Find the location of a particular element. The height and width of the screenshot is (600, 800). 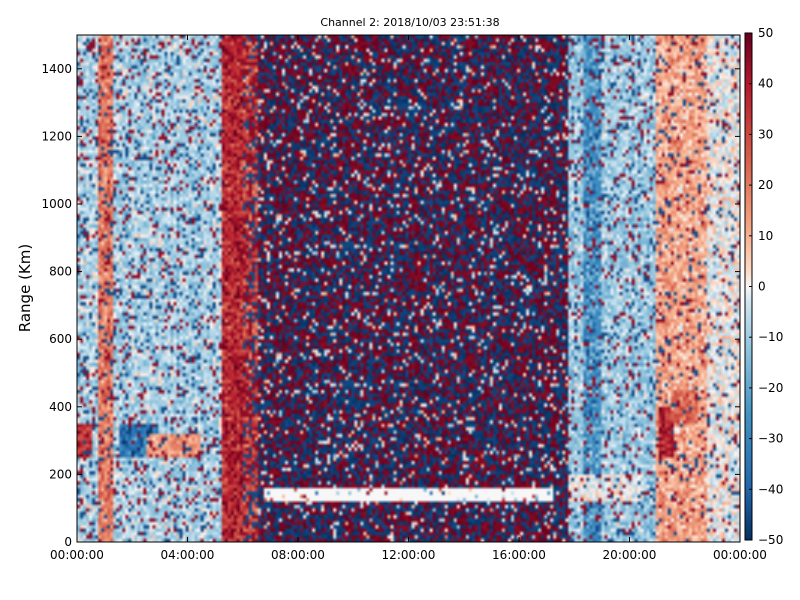

colorbar-ticks: 50 40 30 20 10 0 −10 −20 −30 −40 −50 is located at coordinates (766, 286).